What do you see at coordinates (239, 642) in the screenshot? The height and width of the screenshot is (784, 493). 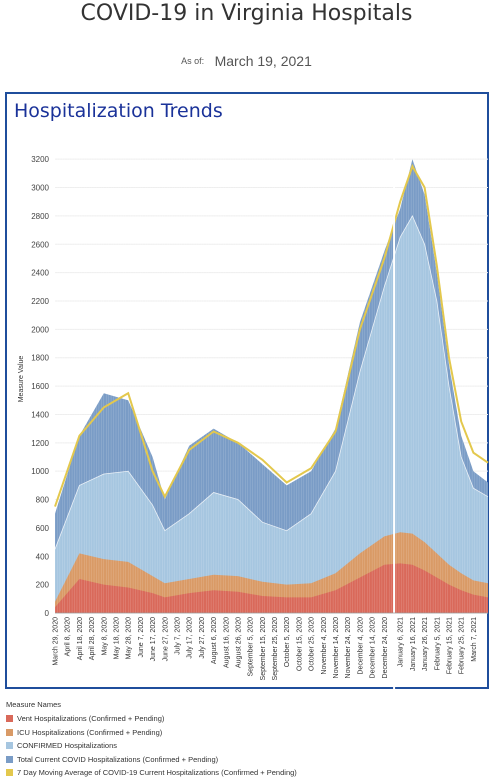 I see `x-tick-label: August 26, 2020` at bounding box center [239, 642].